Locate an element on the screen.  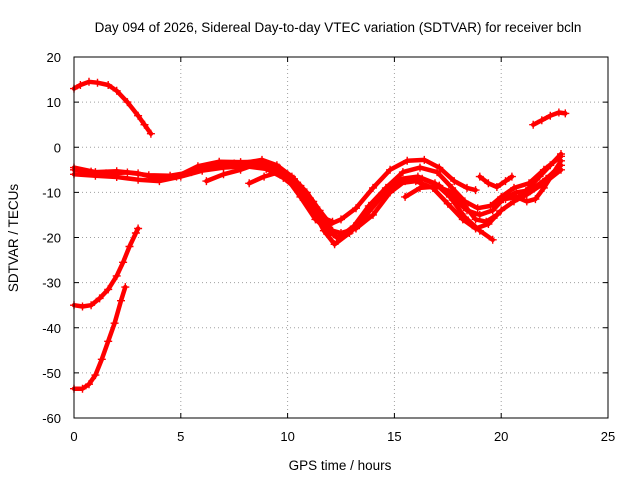
series-band-c is located at coordinates (317, 205).